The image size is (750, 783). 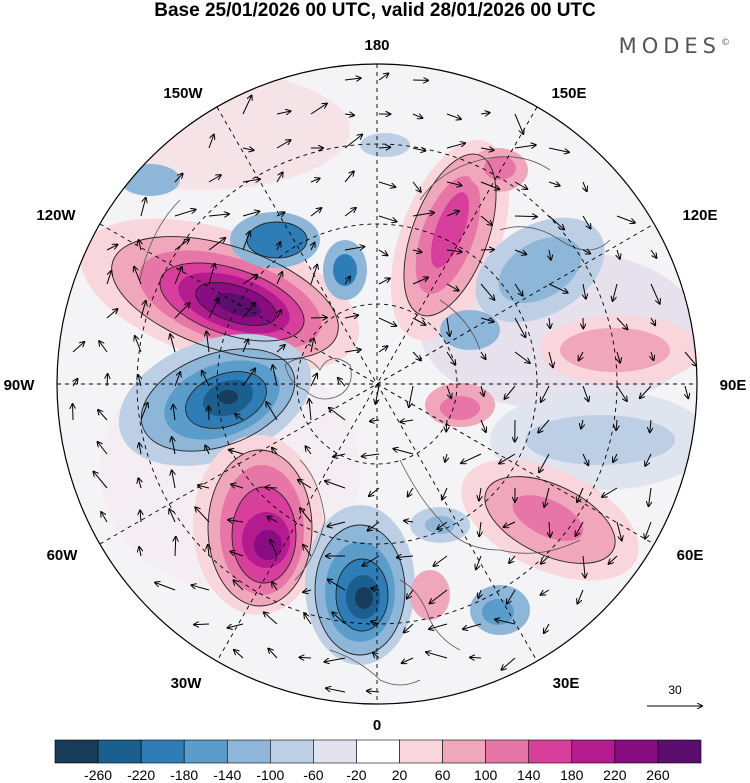 I want to click on wind-reference-label: 30, so click(x=675, y=690).